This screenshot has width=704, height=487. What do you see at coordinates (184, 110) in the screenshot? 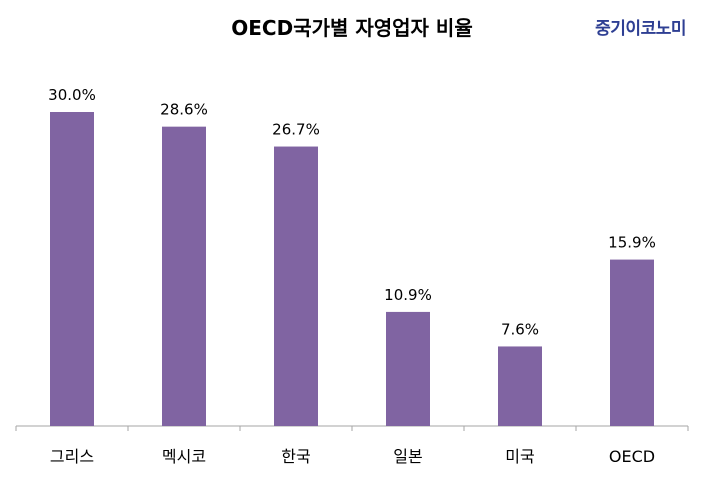
I see `data-label-1: 28.6%` at bounding box center [184, 110].